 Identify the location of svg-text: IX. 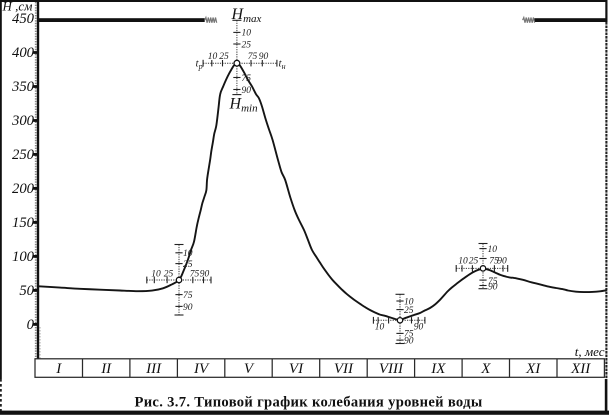
(438, 369).